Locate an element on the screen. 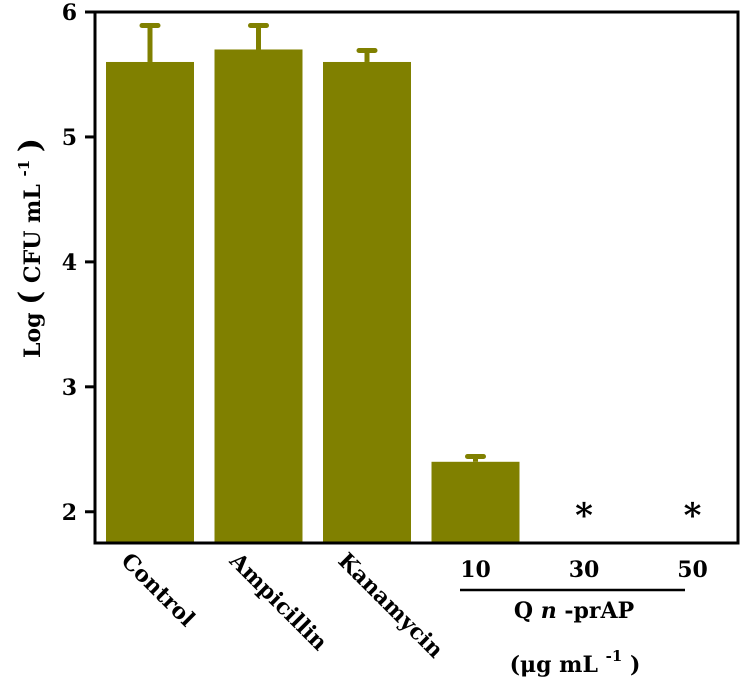  group-label: Q n -prAP is located at coordinates (574, 611).